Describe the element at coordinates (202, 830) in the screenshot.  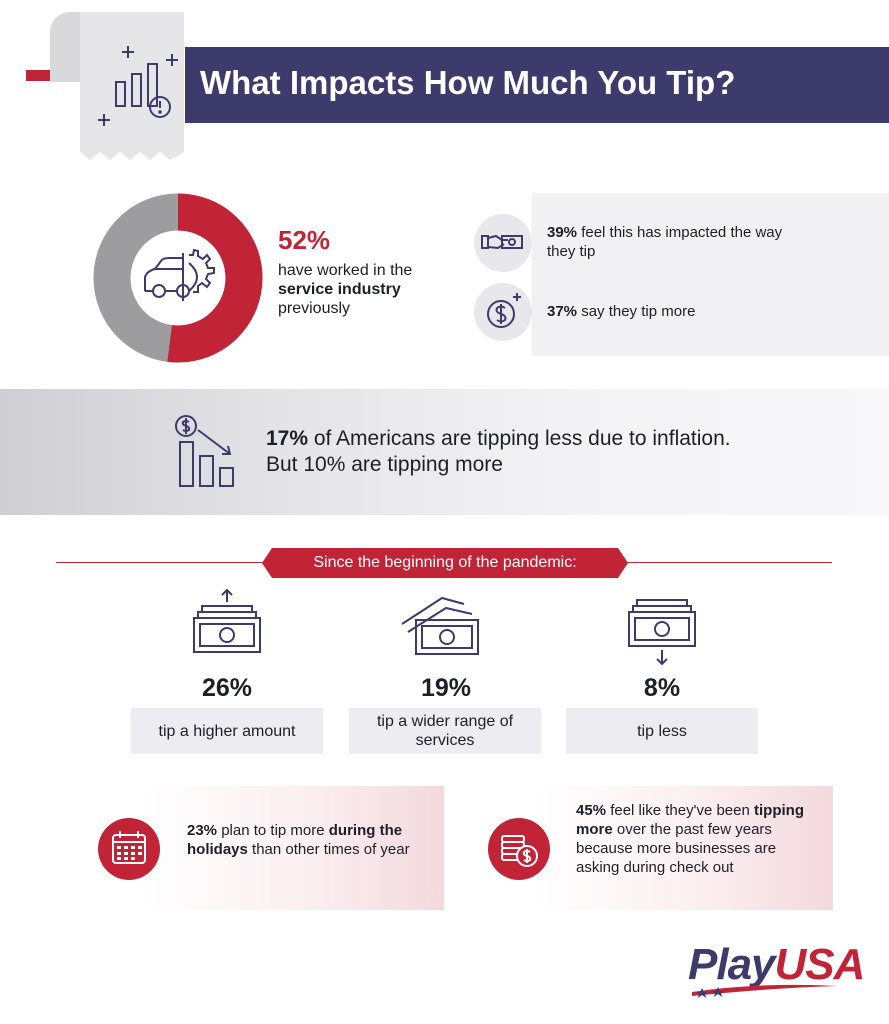
I see `holidays-percent: 23%` at that location.